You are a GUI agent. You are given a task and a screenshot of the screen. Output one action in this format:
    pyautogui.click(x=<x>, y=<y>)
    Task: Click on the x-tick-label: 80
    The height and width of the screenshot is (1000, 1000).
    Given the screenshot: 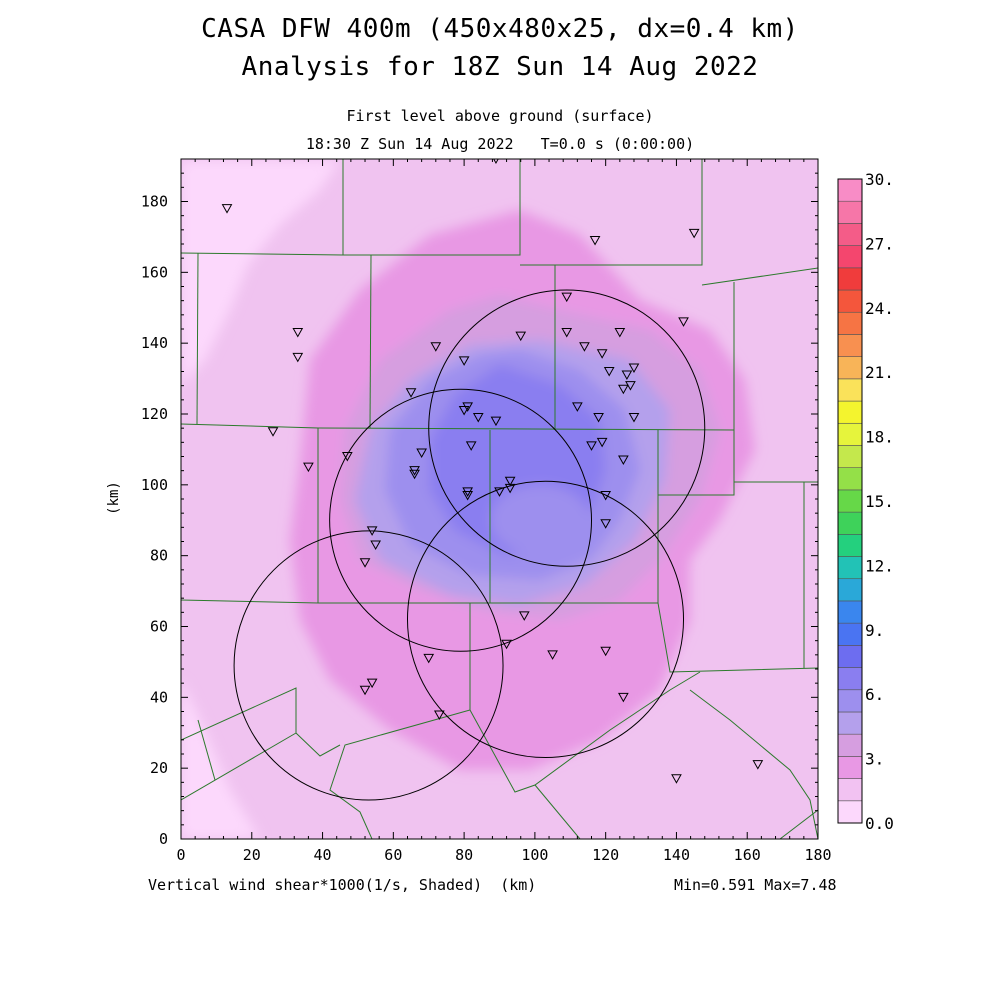 What is the action you would take?
    pyautogui.click(x=464, y=855)
    